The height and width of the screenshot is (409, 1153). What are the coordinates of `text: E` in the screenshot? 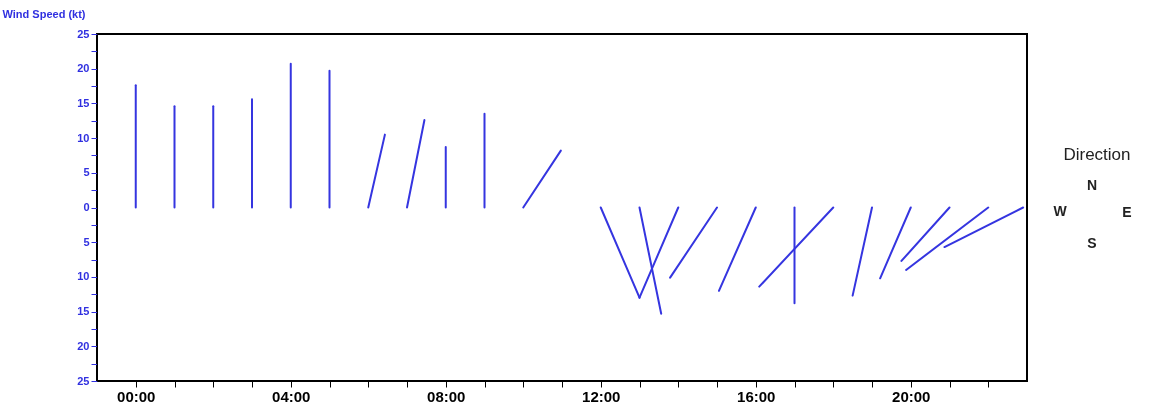 It's located at (1127, 212).